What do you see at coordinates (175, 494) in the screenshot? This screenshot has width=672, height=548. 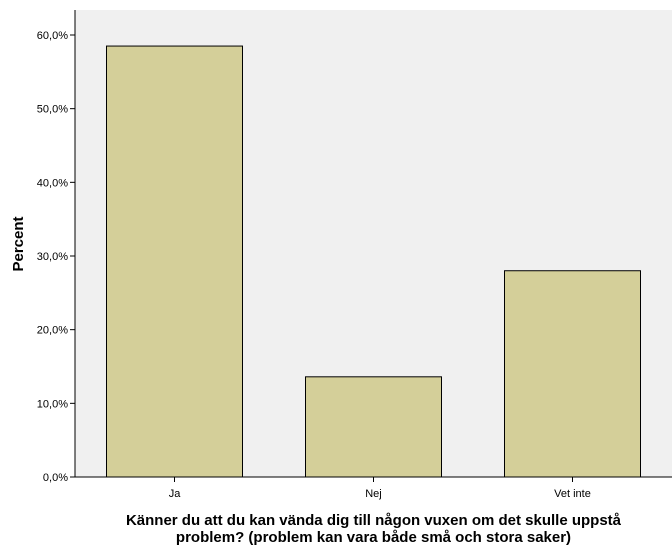 I see `x-tick-label: Ja` at bounding box center [175, 494].